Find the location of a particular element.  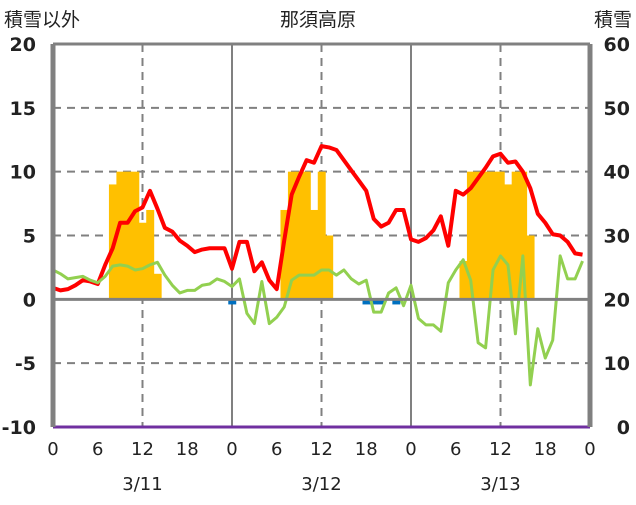

left-tick-label: 10 is located at coordinates (23, 173).